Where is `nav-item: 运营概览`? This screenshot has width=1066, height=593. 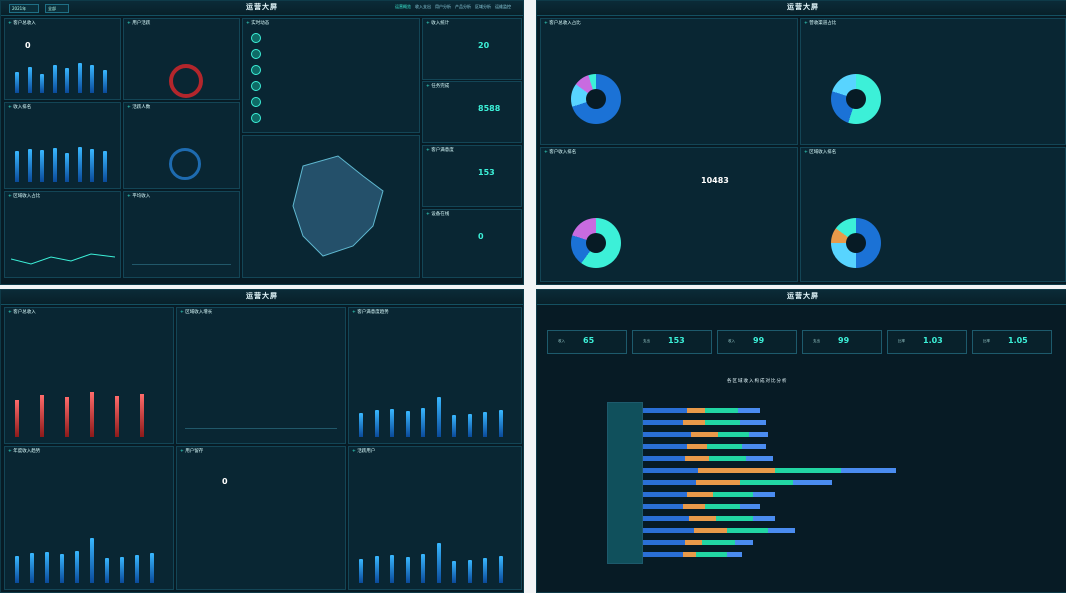
nav-item: 运营概览 is located at coordinates (403, 6).